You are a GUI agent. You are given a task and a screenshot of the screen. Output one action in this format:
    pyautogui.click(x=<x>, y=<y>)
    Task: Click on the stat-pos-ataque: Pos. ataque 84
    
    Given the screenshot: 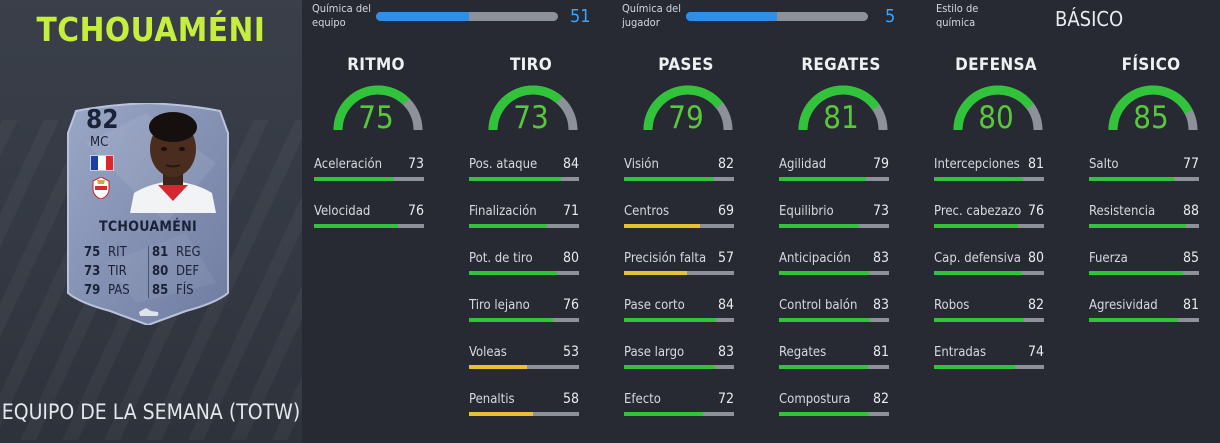 What is the action you would take?
    pyautogui.click(x=524, y=176)
    